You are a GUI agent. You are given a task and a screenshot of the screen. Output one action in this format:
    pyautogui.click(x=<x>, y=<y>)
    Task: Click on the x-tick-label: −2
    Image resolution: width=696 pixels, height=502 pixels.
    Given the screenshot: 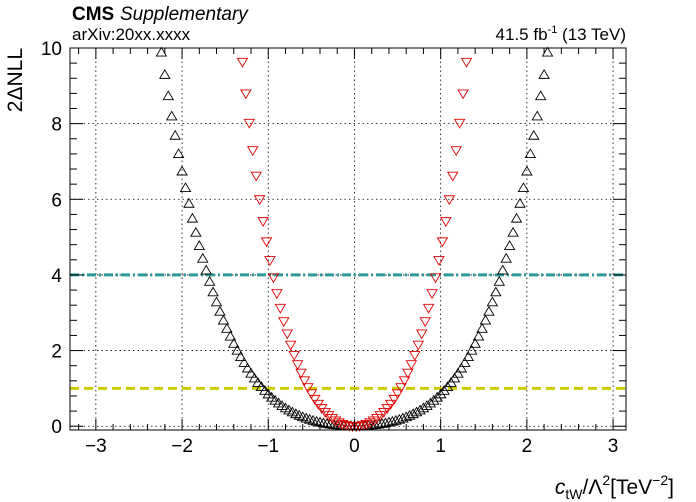 What is the action you would take?
    pyautogui.click(x=182, y=446)
    